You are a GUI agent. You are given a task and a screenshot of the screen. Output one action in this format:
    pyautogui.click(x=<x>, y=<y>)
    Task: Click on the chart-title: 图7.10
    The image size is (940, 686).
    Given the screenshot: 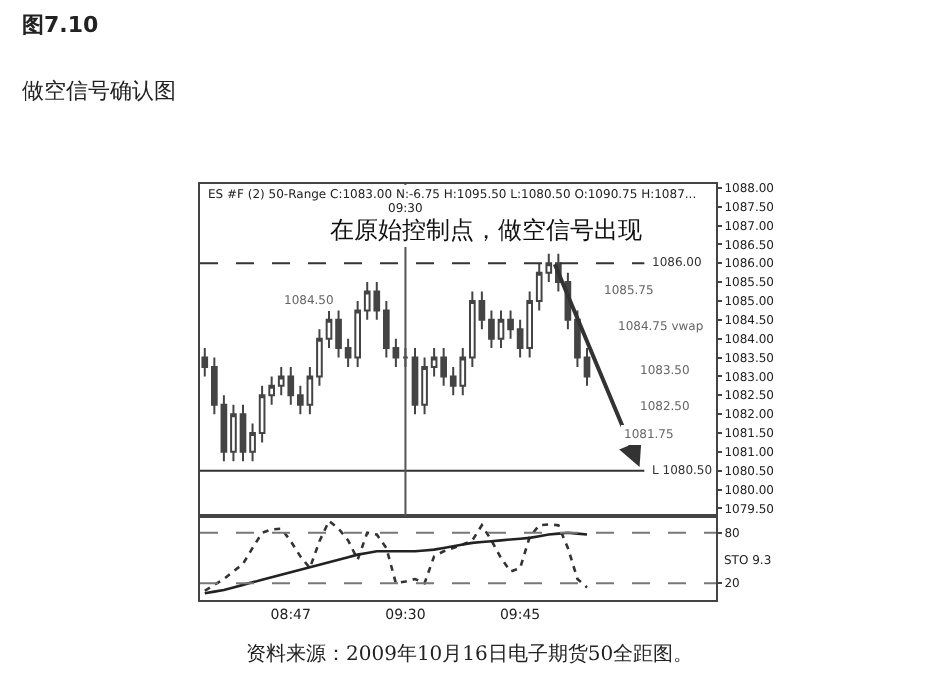 What is the action you would take?
    pyautogui.click(x=60, y=25)
    